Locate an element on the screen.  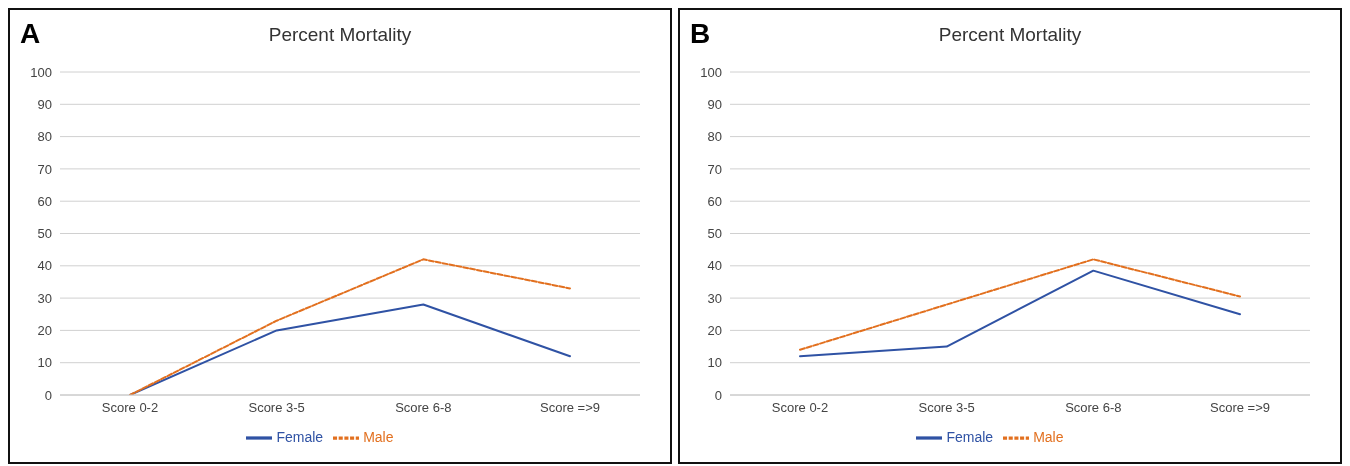
text: B is located at coordinates (700, 34).